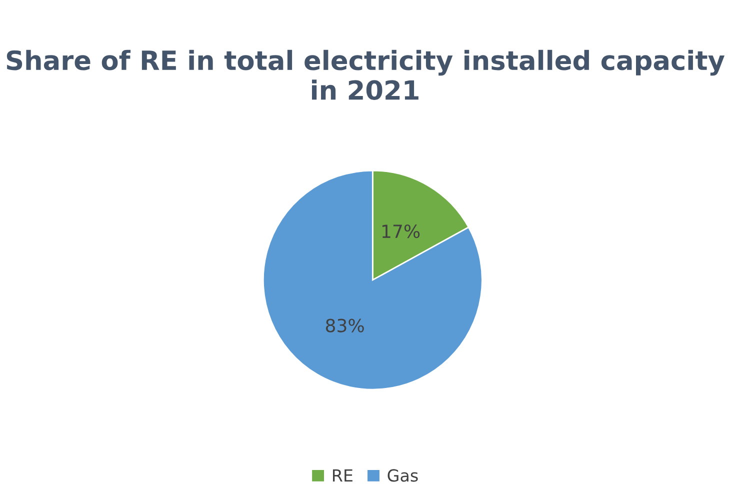  I want to click on legend-label: RE, so click(342, 475).